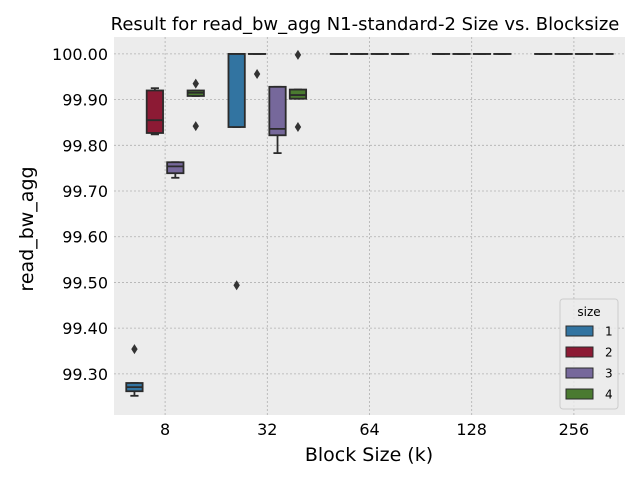 The width and height of the screenshot is (640, 480). Describe the element at coordinates (165, 429) in the screenshot. I see `x-tick-label: 8` at that location.